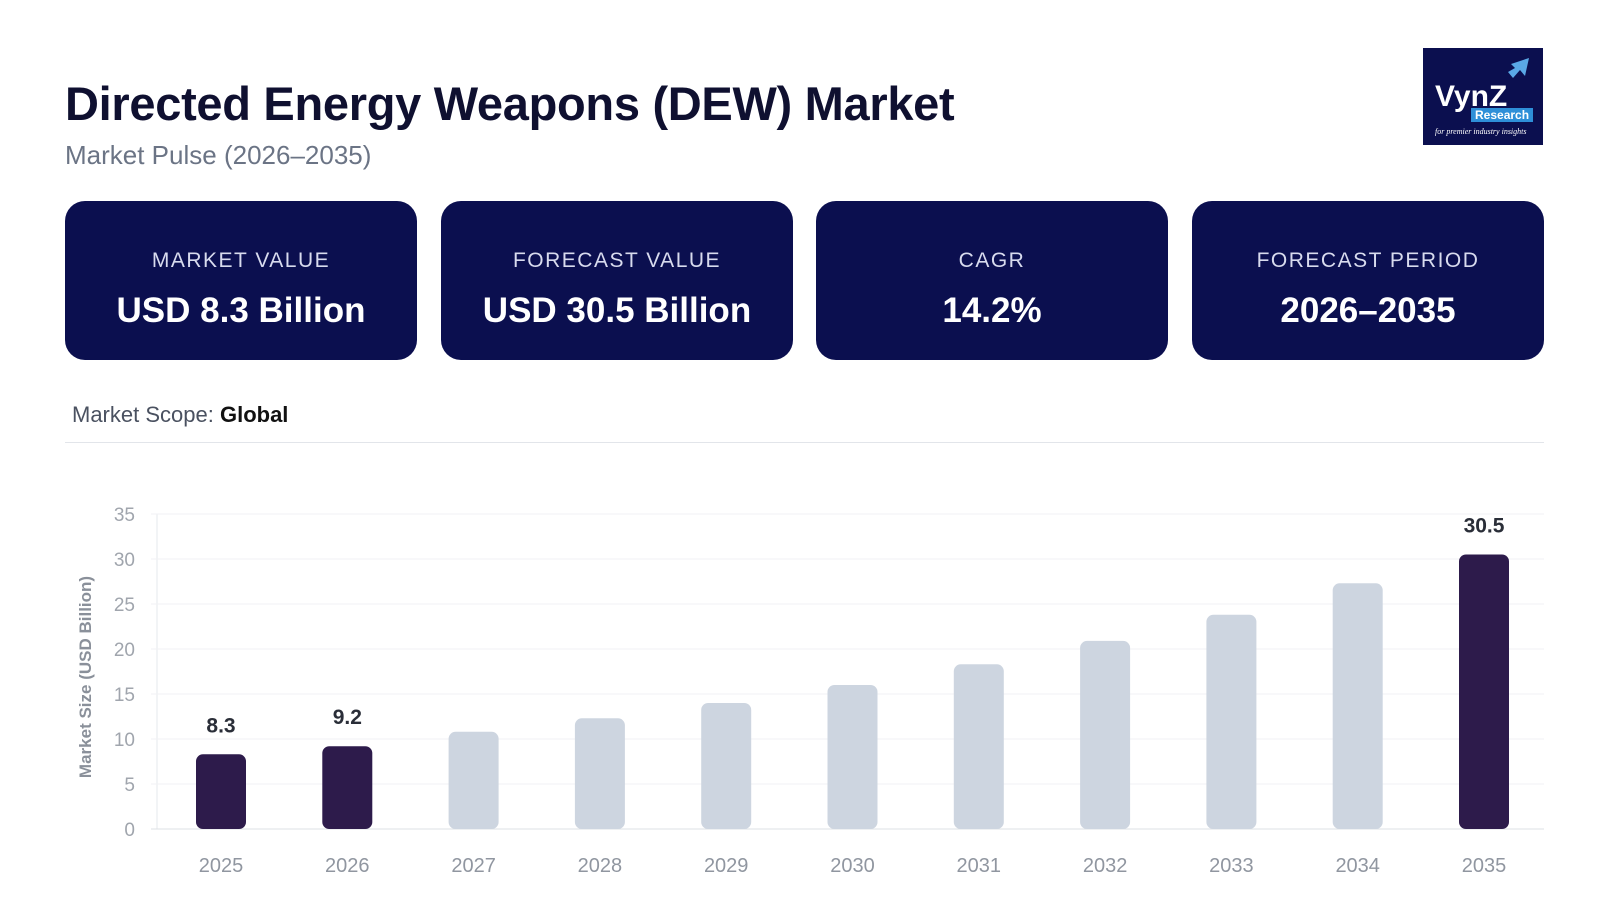  What do you see at coordinates (1484, 691) in the screenshot?
I see `bar-2035` at bounding box center [1484, 691].